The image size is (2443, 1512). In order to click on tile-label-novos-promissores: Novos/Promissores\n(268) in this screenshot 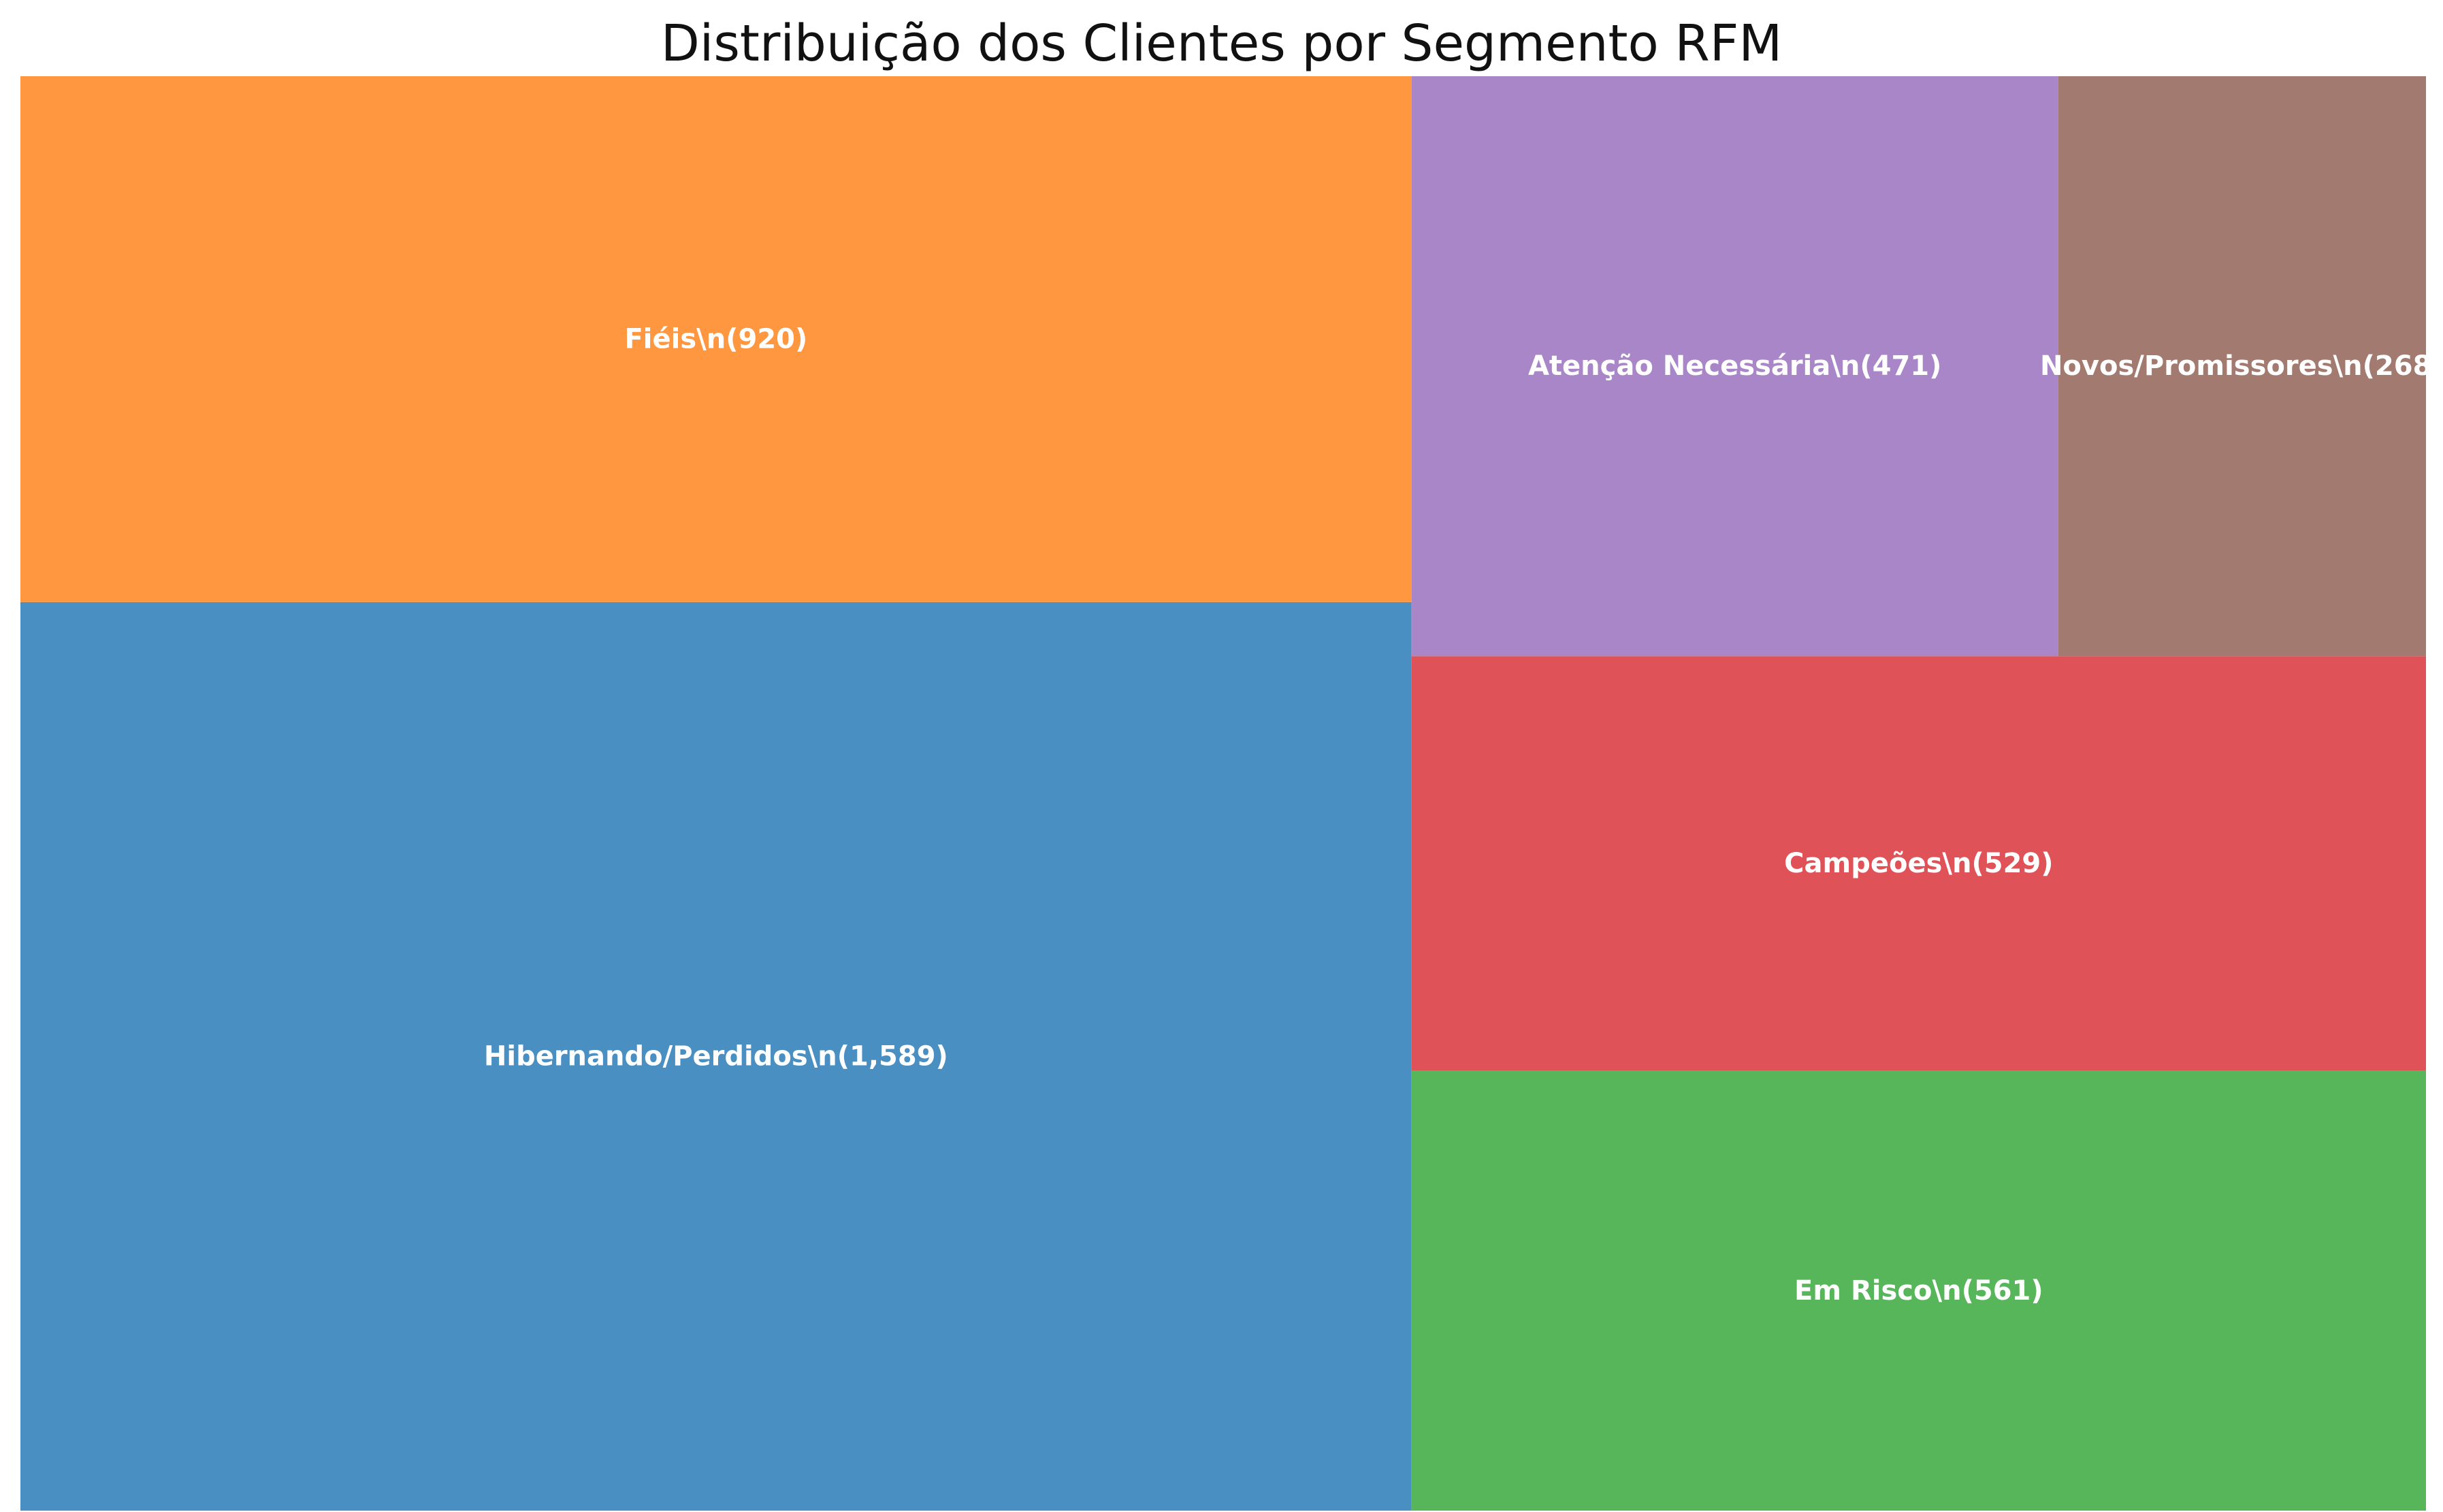, I will do `click(2241, 366)`.